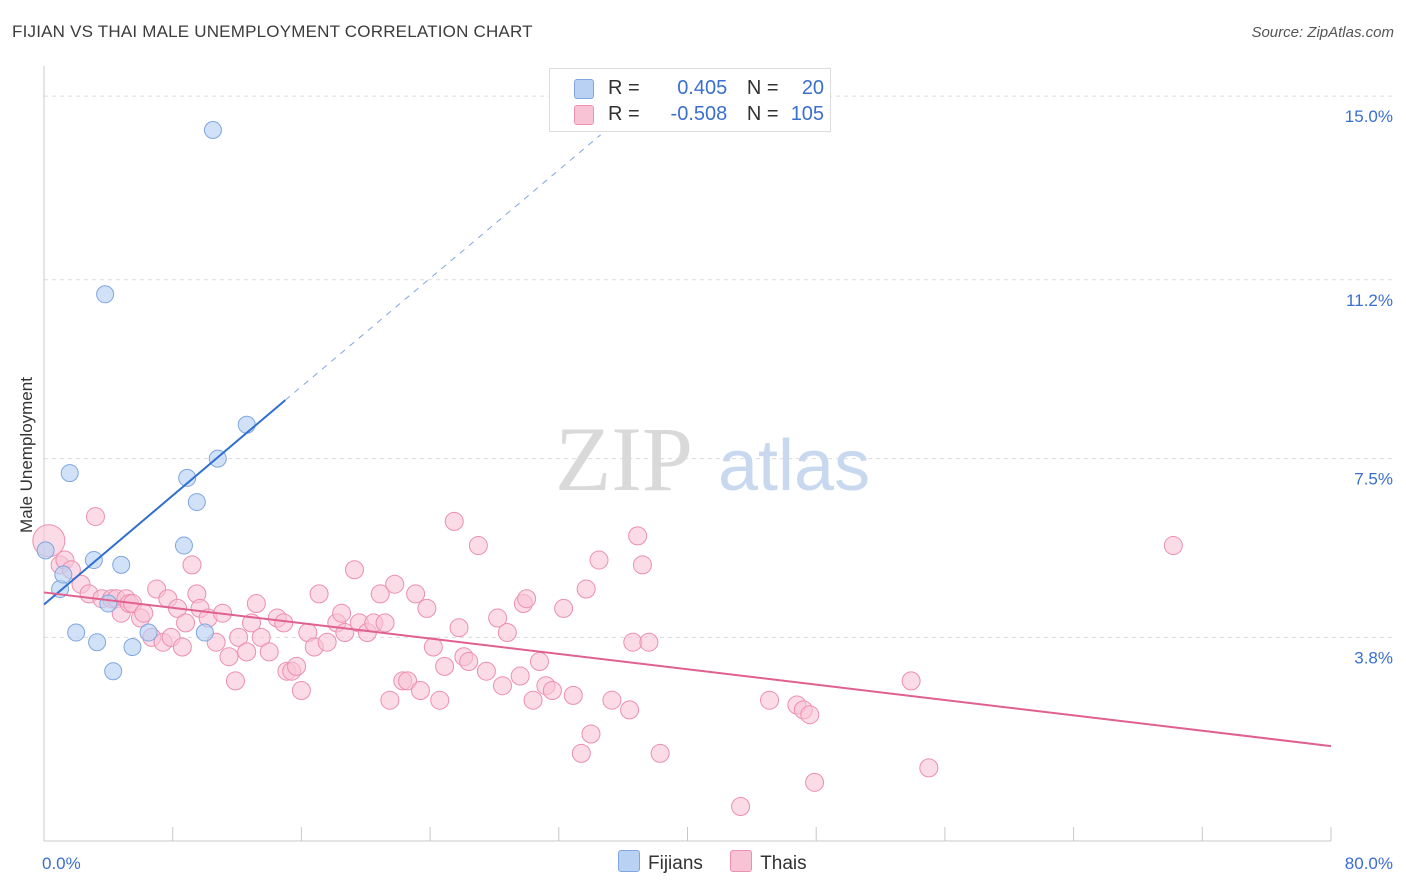 The height and width of the screenshot is (892, 1406). Describe the element at coordinates (1369, 863) in the screenshot. I see `x-tick-label: 80.0%` at that location.